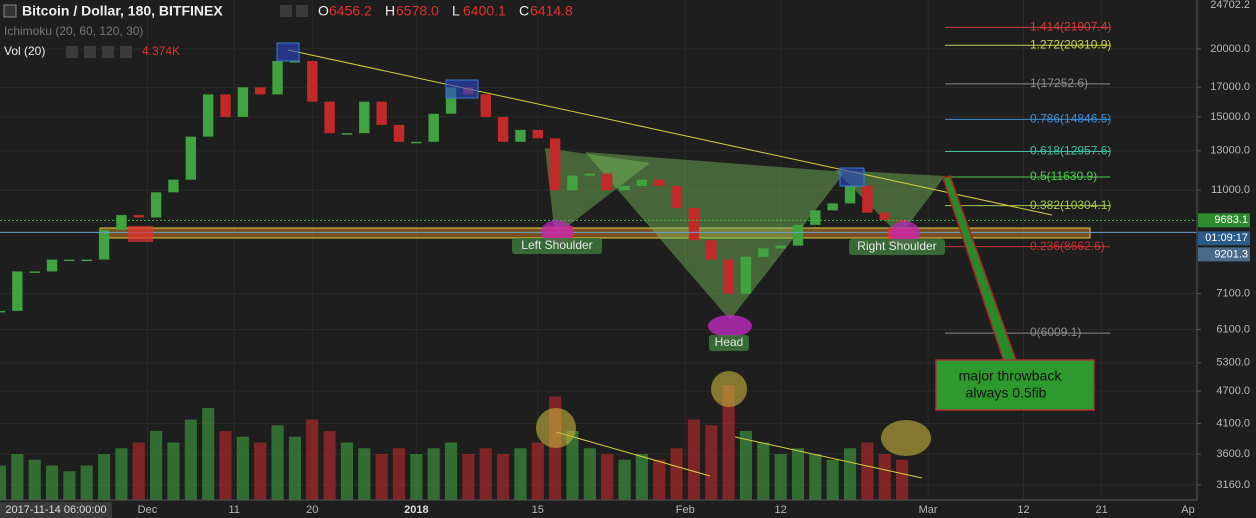 Image resolution: width=1256 pixels, height=518 pixels. What do you see at coordinates (1059, 83) in the screenshot?
I see `fib-label: 1(17252.6)` at bounding box center [1059, 83].